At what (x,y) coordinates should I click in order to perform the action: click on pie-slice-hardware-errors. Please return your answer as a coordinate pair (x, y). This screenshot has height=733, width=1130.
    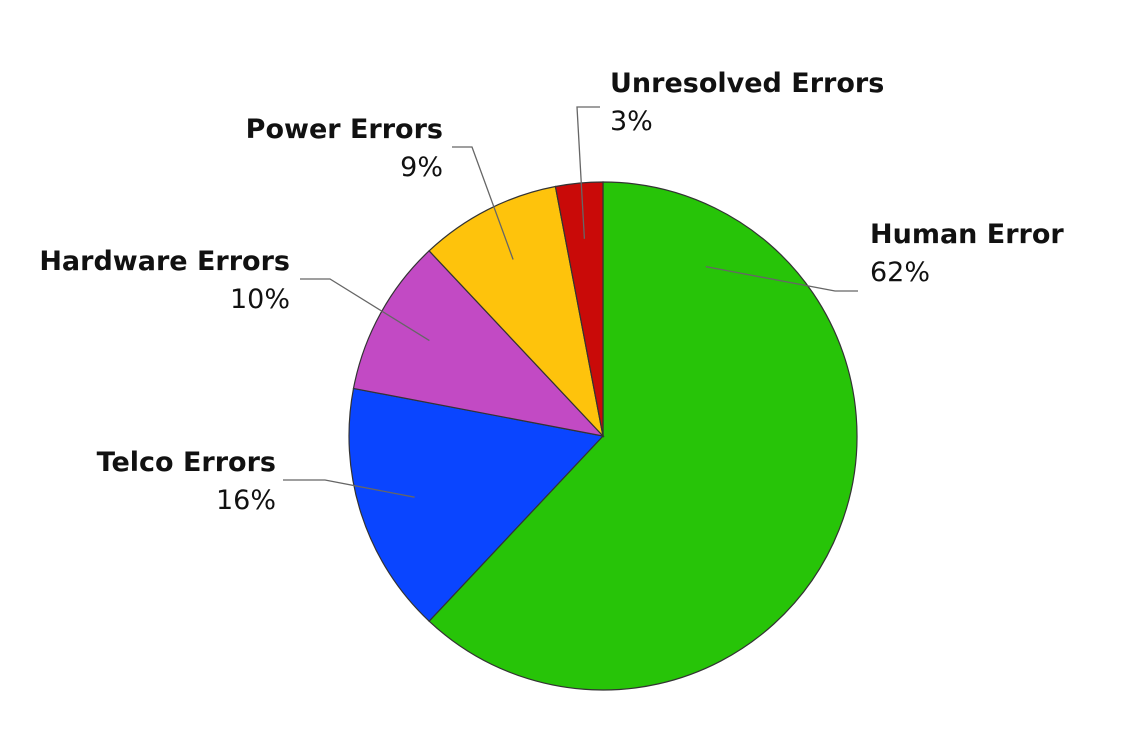
    Looking at the image, I should click on (478, 343).